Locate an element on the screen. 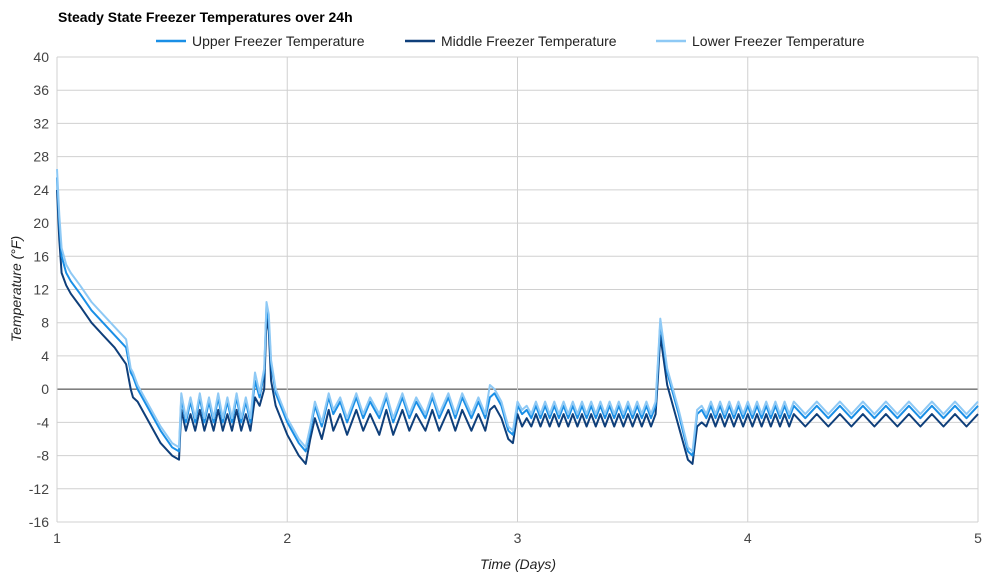 The width and height of the screenshot is (1000, 578). y-tick-label: 32 is located at coordinates (41, 123).